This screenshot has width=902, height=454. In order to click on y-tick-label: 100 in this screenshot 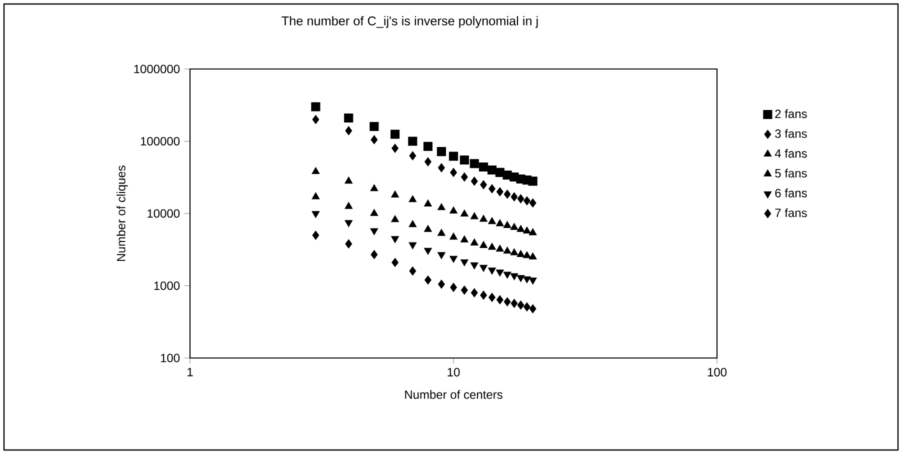, I will do `click(170, 358)`.